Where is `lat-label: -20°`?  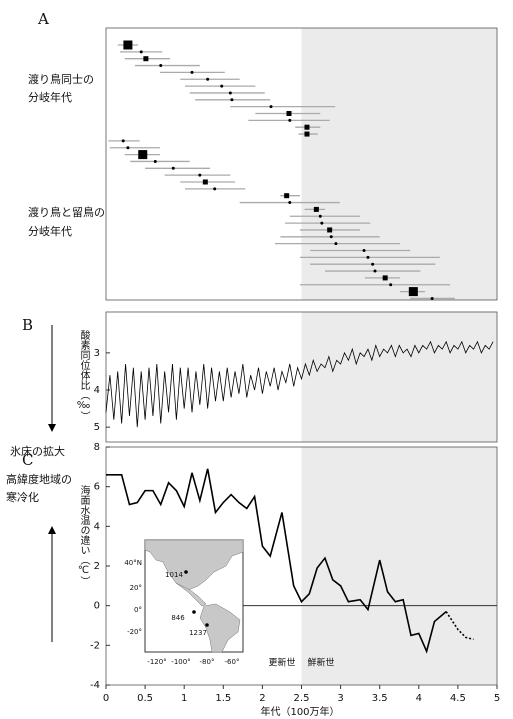 lat-label: -20° is located at coordinates (134, 632).